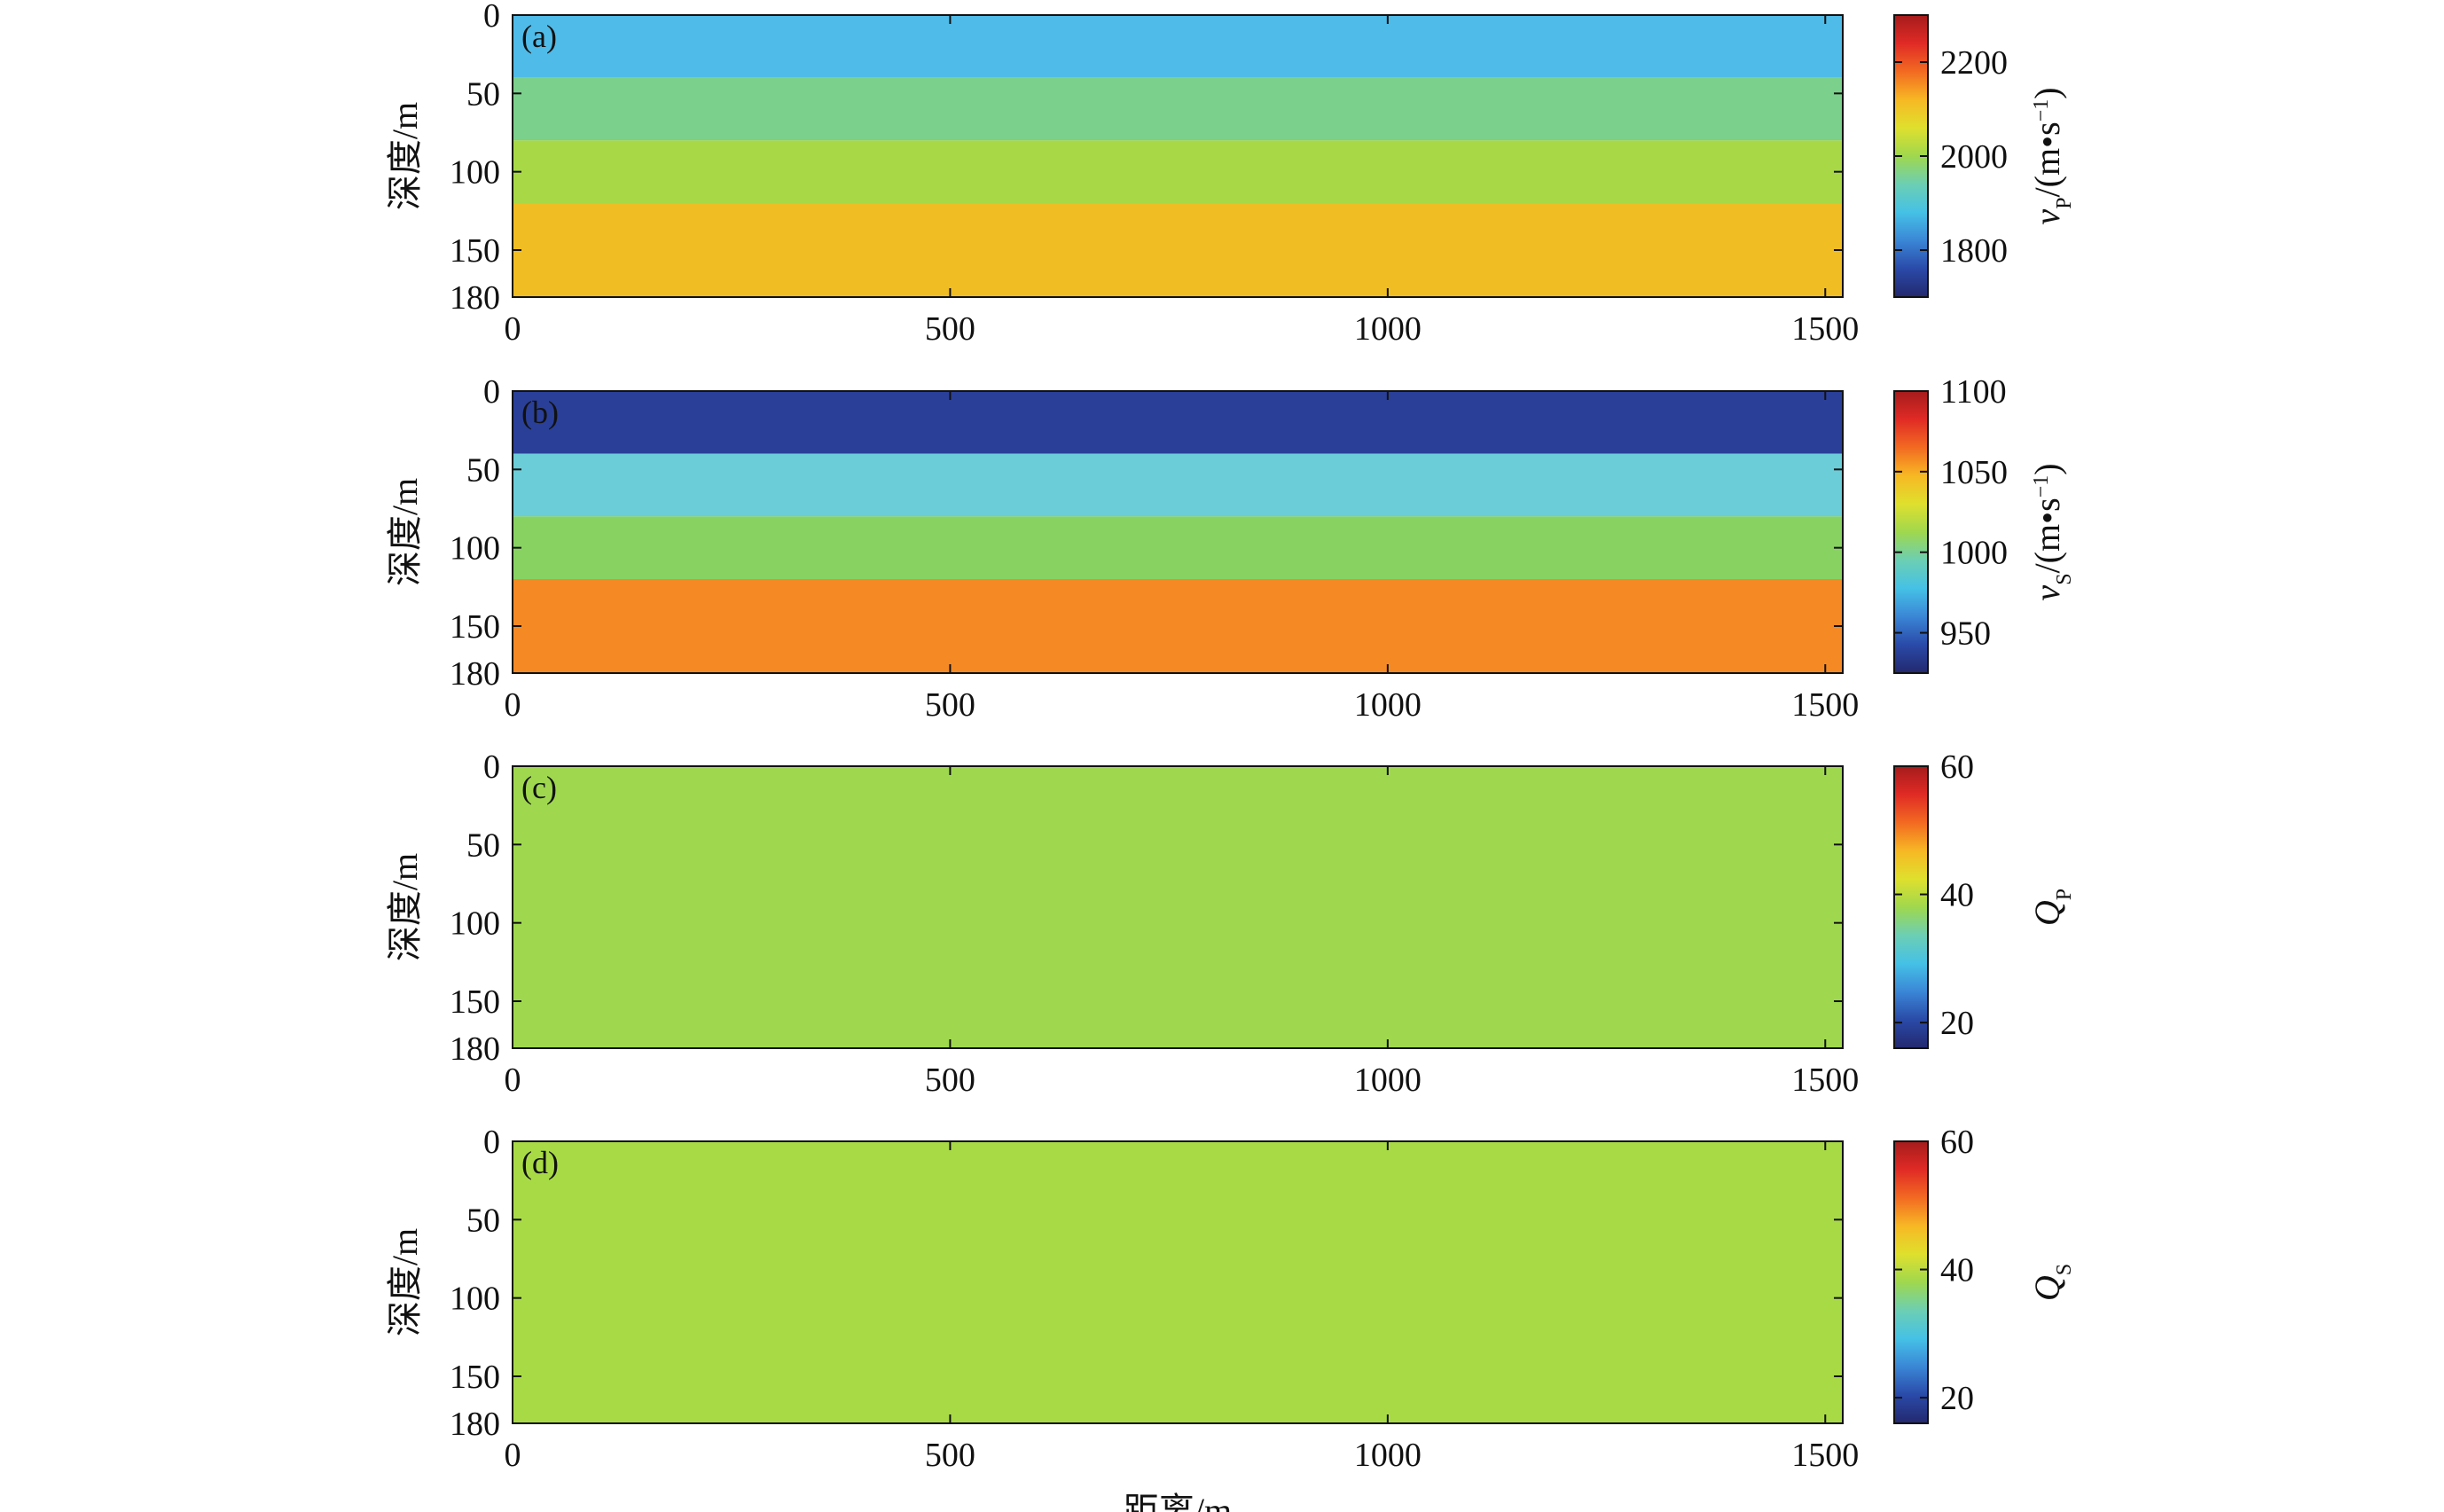 Image resolution: width=2444 pixels, height=1512 pixels. I want to click on colorbar-label: QP, so click(2051, 907).